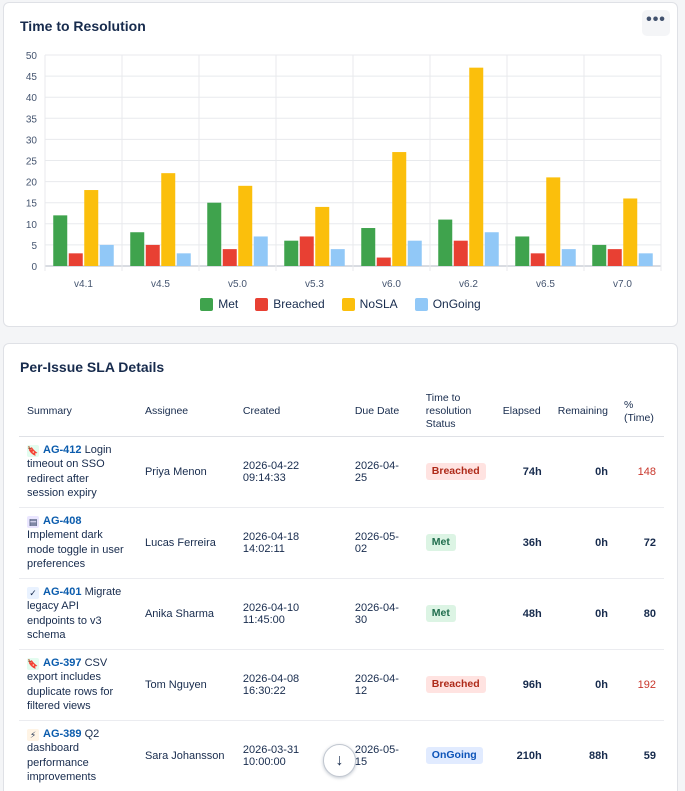 The width and height of the screenshot is (685, 791). I want to click on legend-label: Met, so click(228, 304).